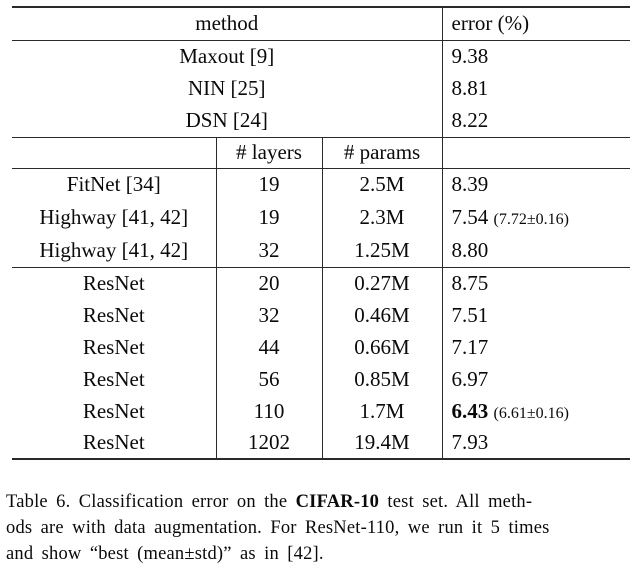 Image resolution: width=642 pixels, height=573 pixels. What do you see at coordinates (382, 217) in the screenshot?
I see `params-cell: 2.3M` at bounding box center [382, 217].